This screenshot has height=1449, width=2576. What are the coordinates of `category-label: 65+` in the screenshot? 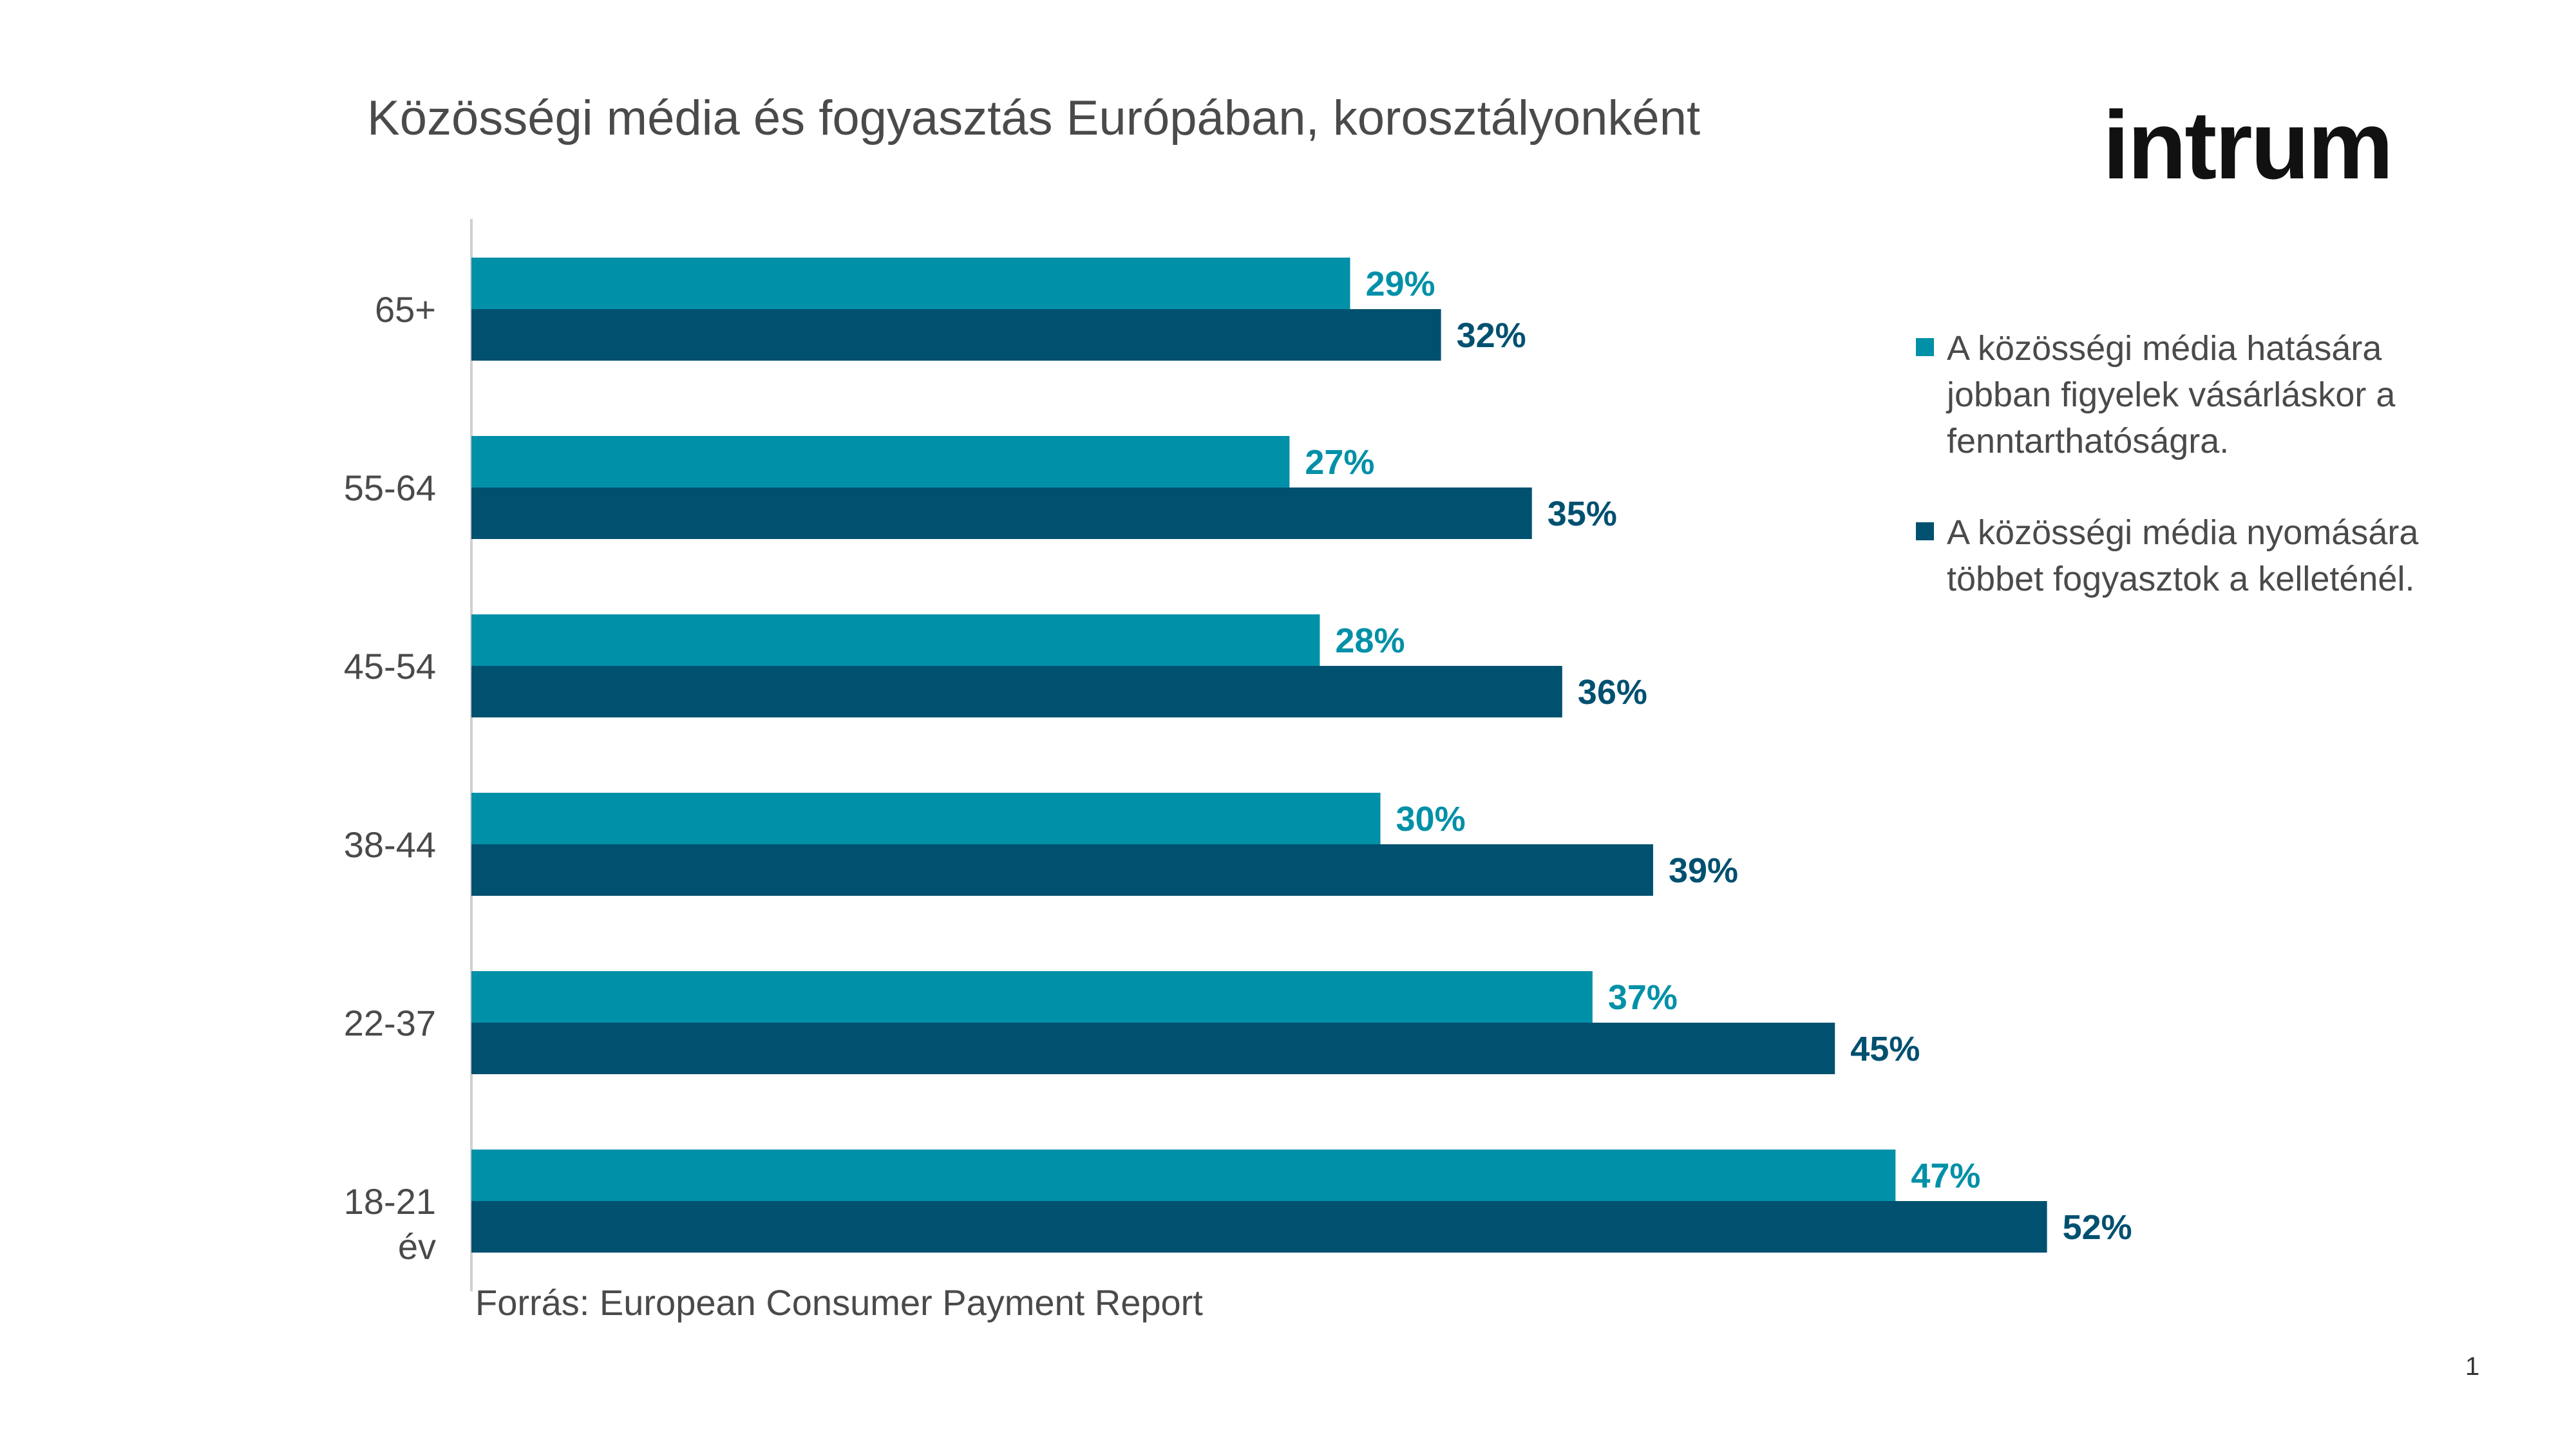 It's located at (405, 309).